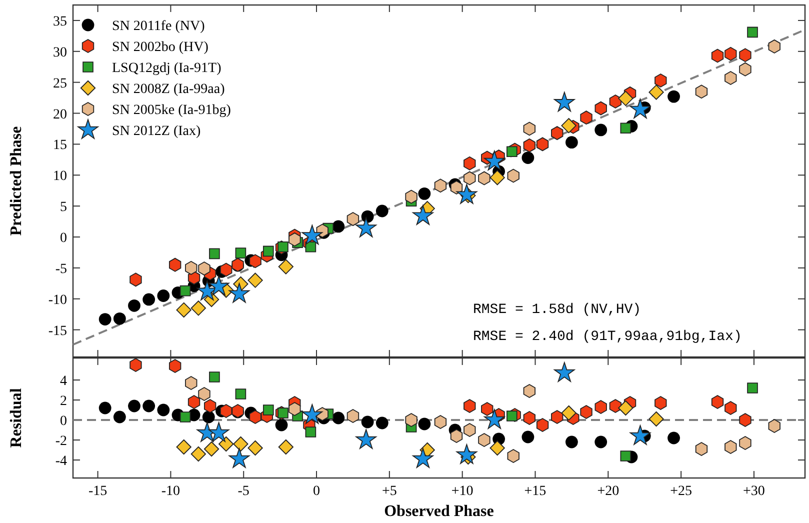  Describe the element at coordinates (160, 47) in the screenshot. I see `legend-label: SN 2002bo (HV)` at that location.